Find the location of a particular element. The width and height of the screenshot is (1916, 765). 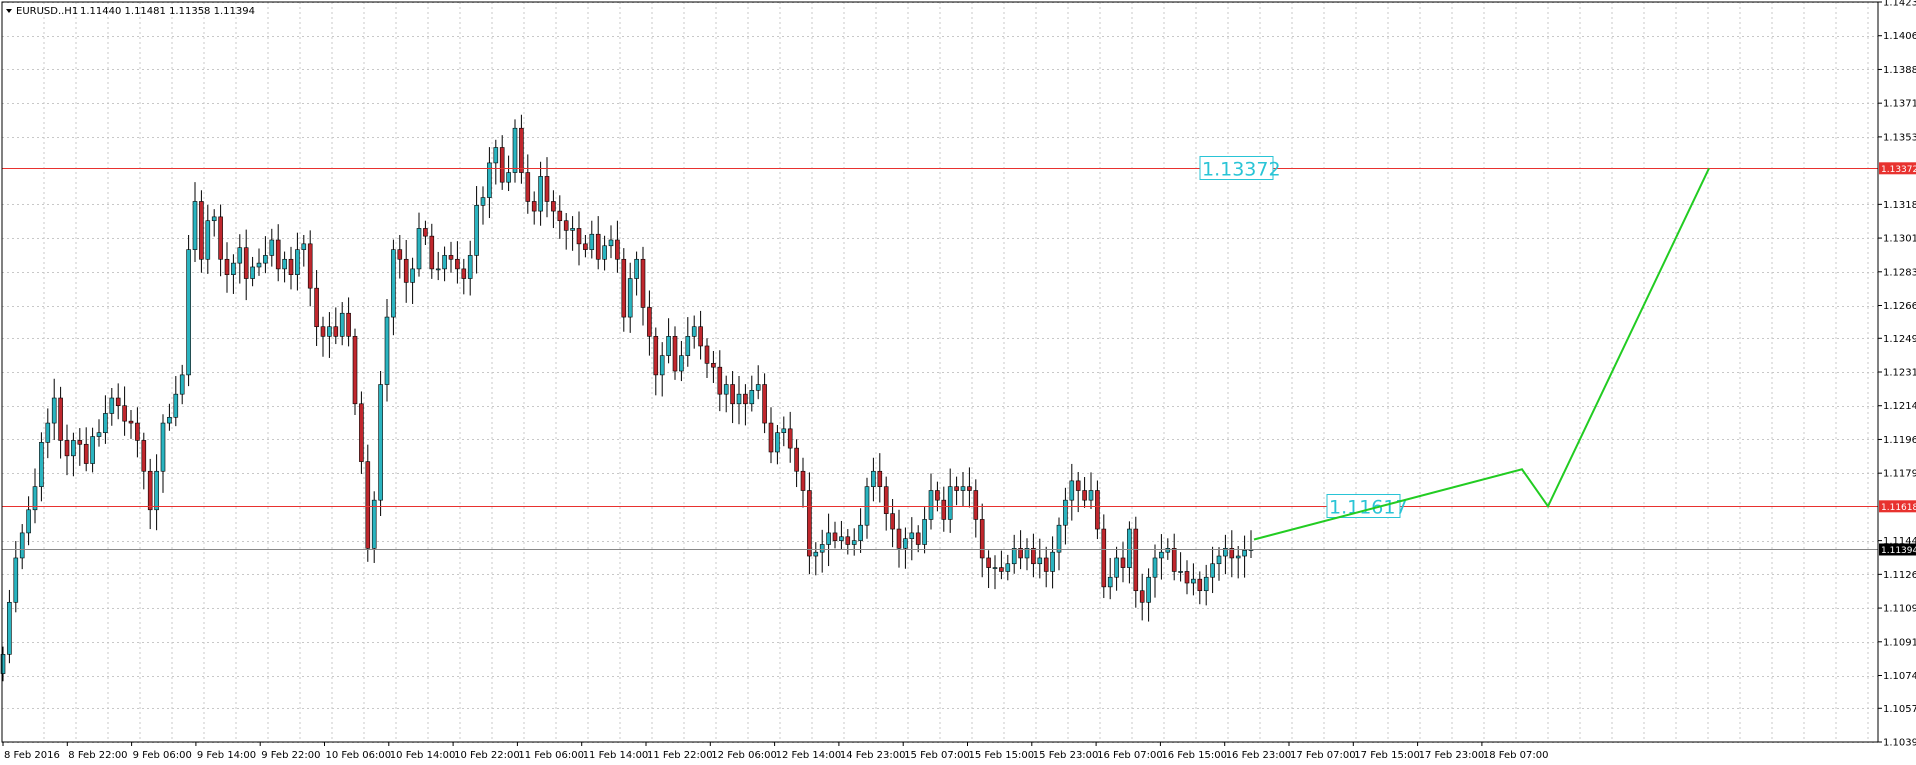

time-tick-label: 16 Feb 23:00 is located at coordinates (1259, 755).